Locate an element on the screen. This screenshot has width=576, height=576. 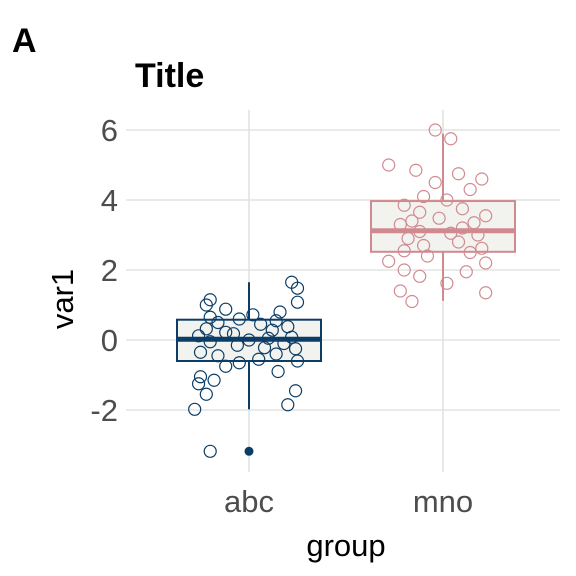
y-tick-label: 0 is located at coordinates (109, 340).